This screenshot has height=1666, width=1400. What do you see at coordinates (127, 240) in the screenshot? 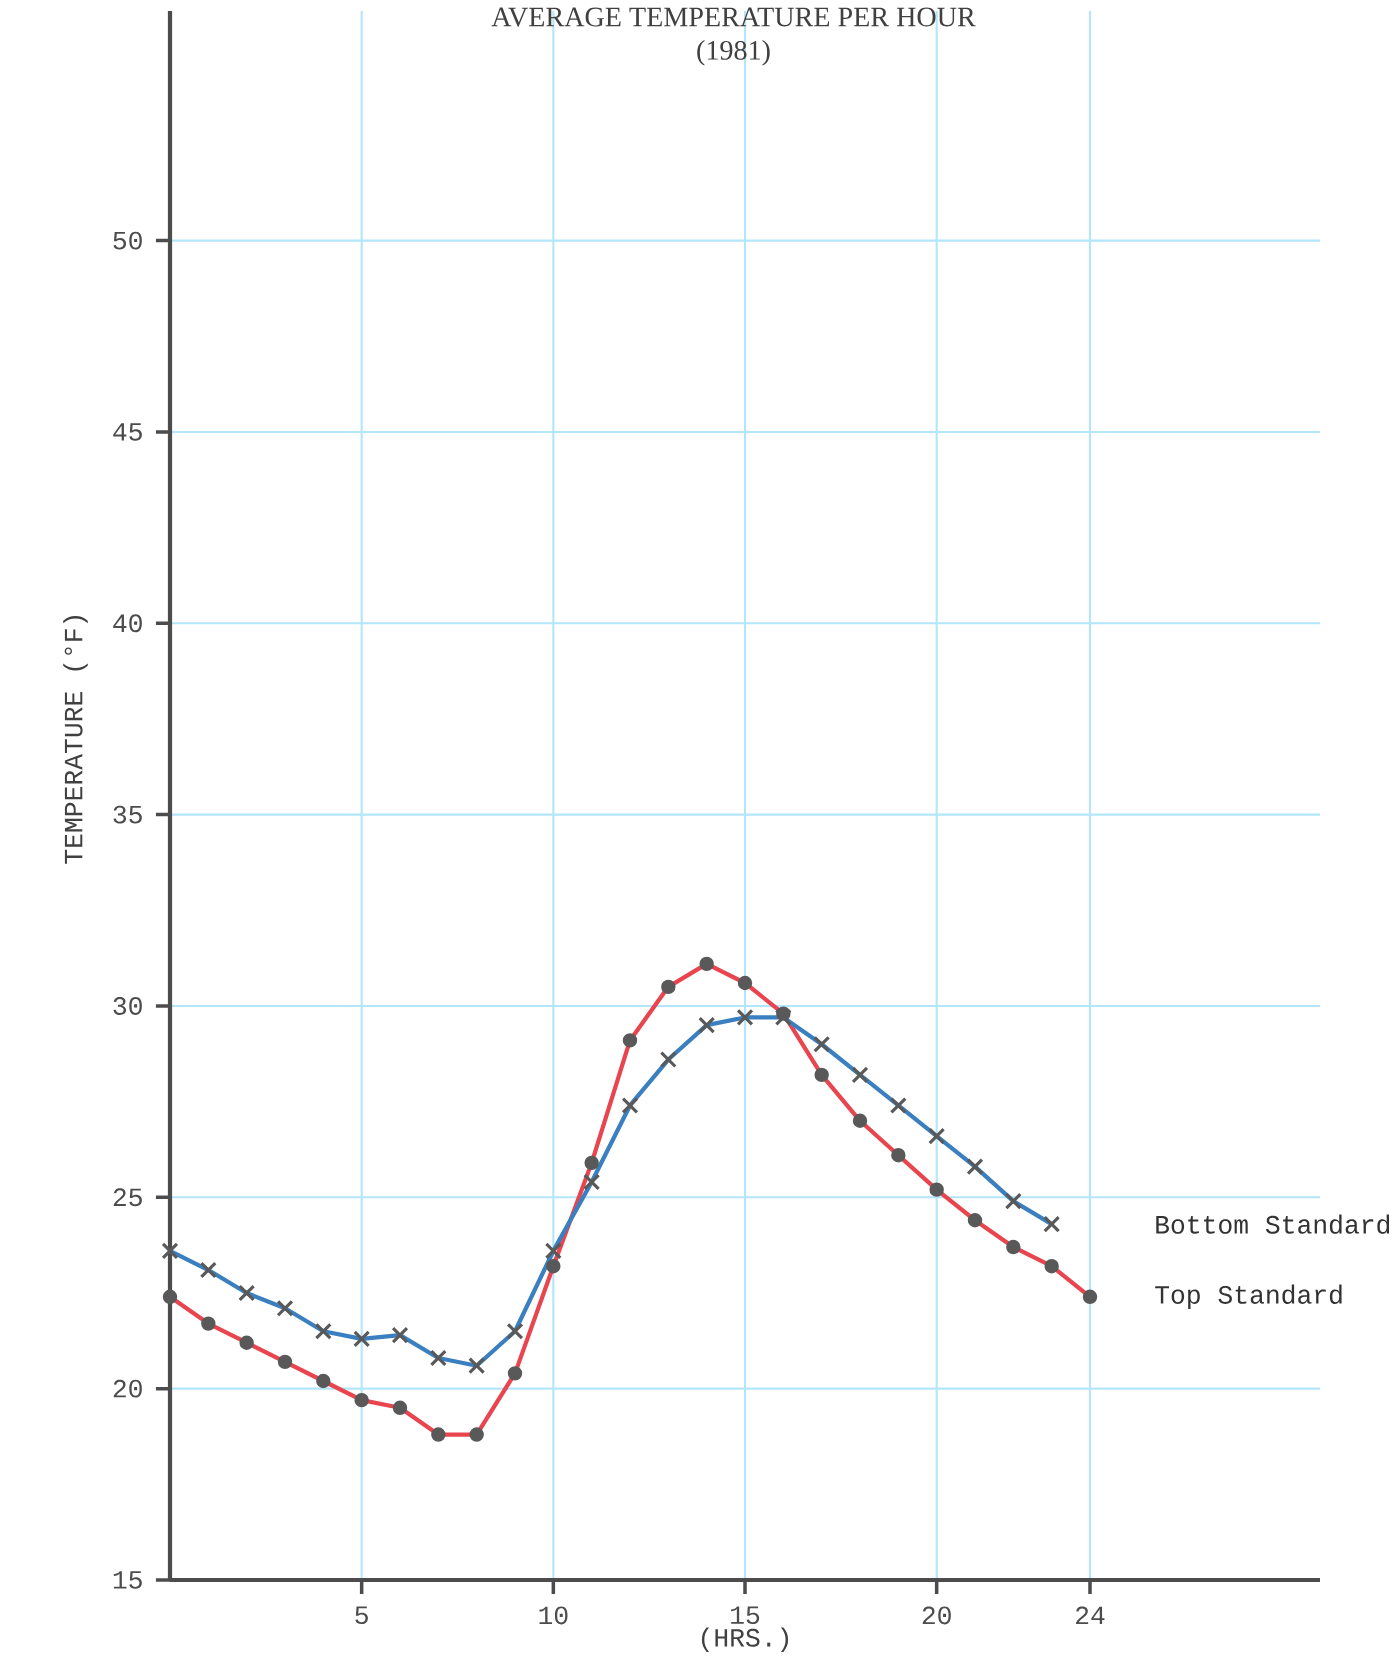
I see `y-tick-label: 50` at bounding box center [127, 240].